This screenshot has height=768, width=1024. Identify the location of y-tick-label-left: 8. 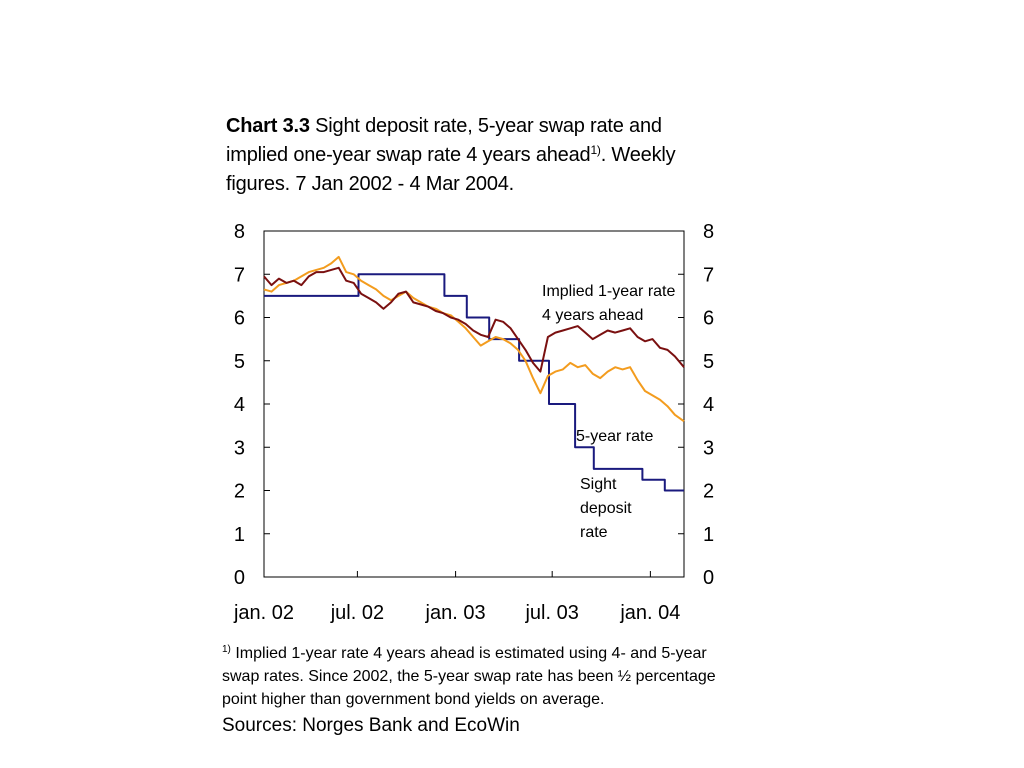
(239, 232).